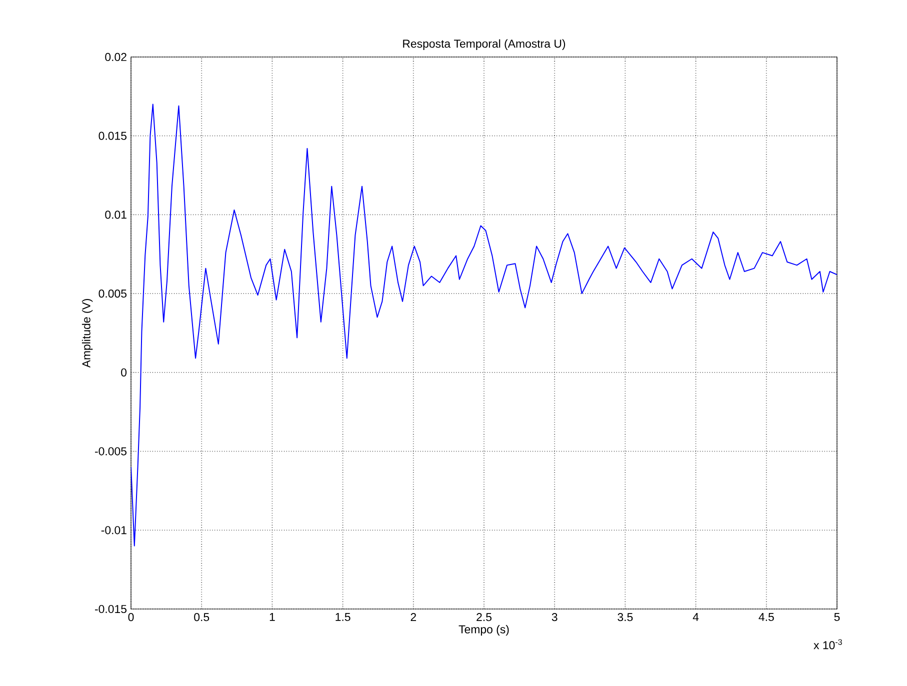  I want to click on y-tick-label: -0.015, so click(110, 609).